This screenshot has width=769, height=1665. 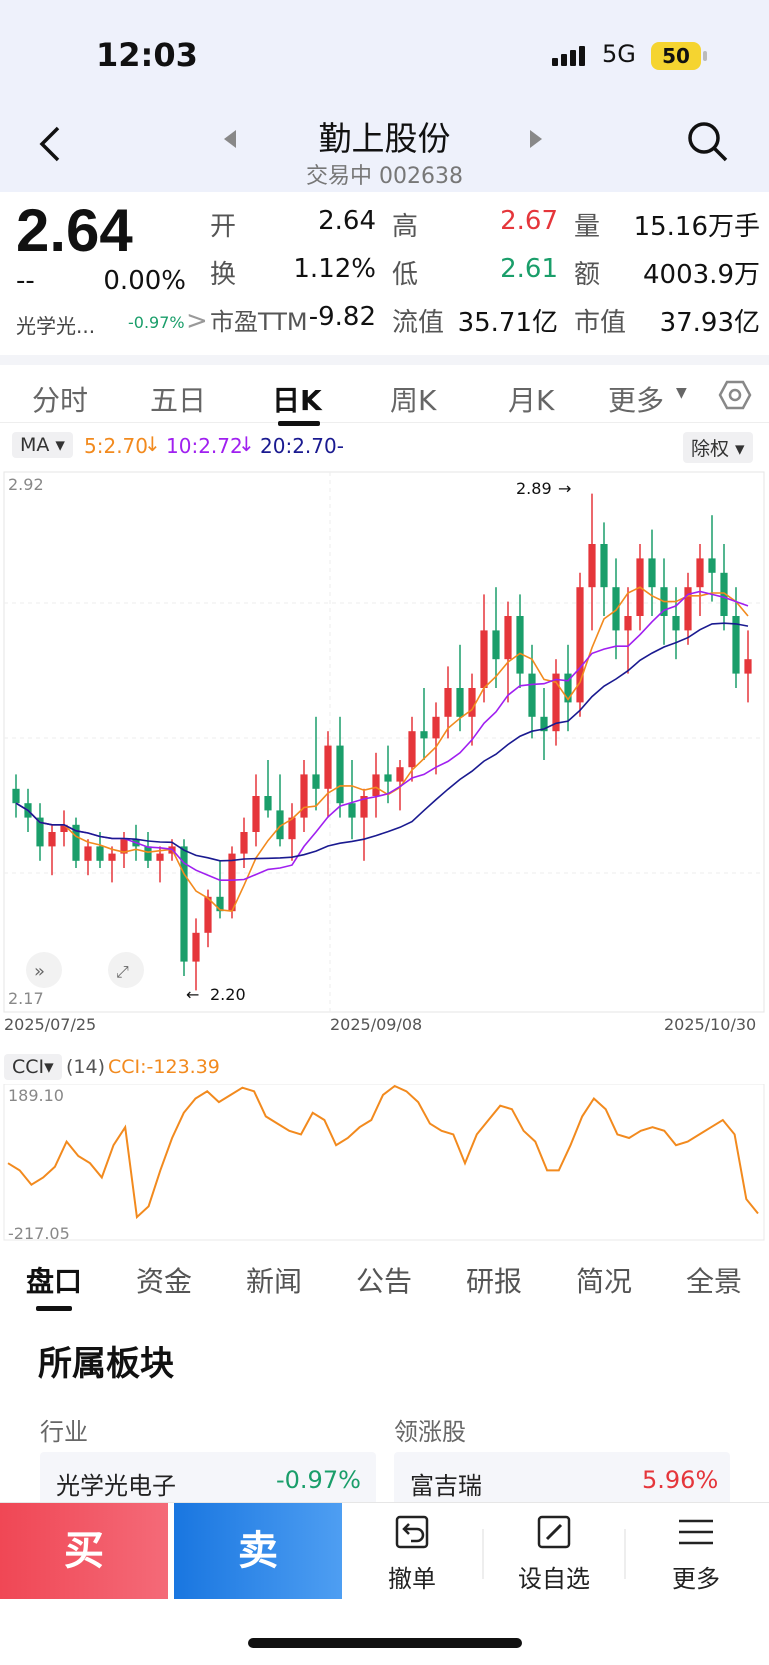 I want to click on leader-card: 富吉瑞 5.96%, so click(x=562, y=1480).